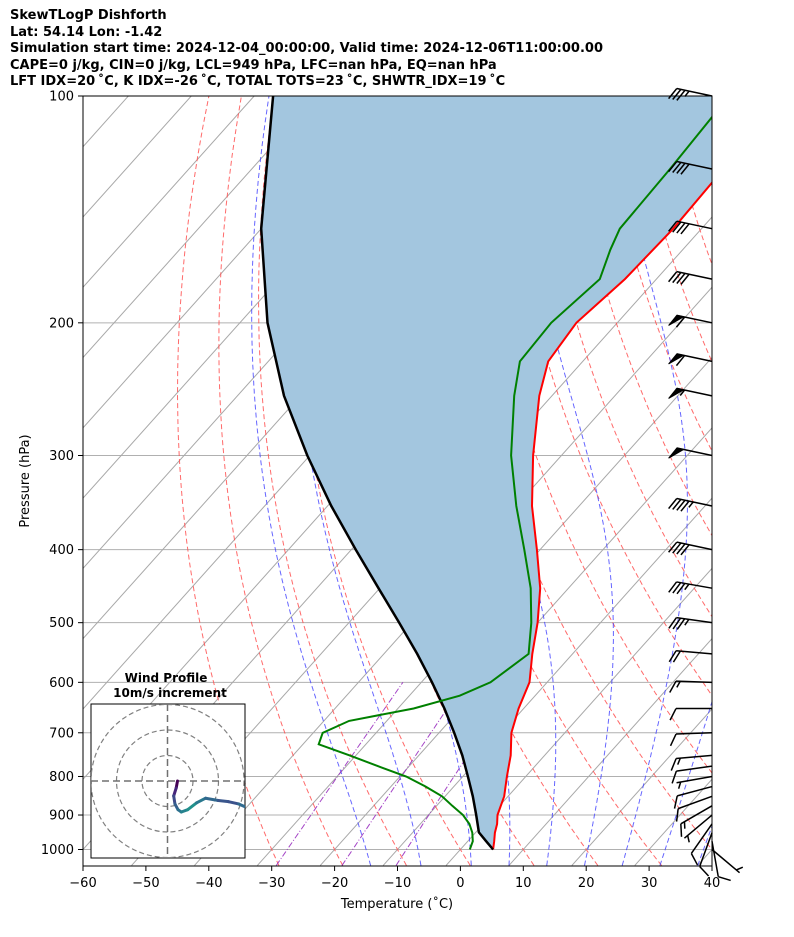  I want to click on x-tick-label: 30, so click(649, 883).